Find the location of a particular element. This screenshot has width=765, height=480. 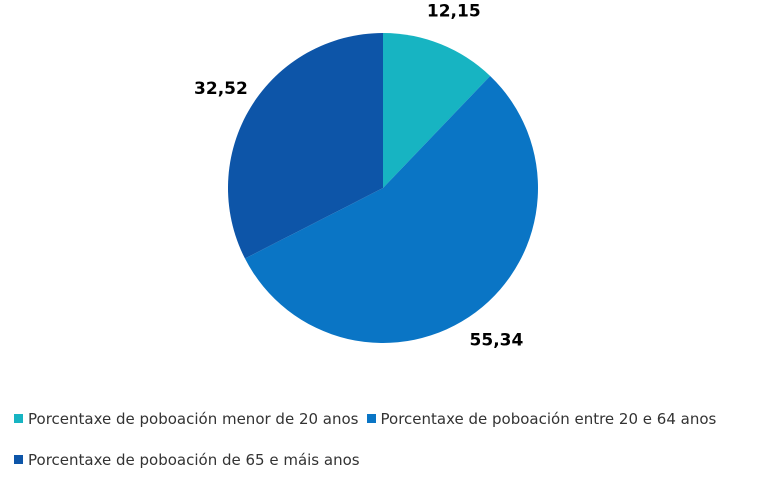

data-label: 55,34 is located at coordinates (497, 340).